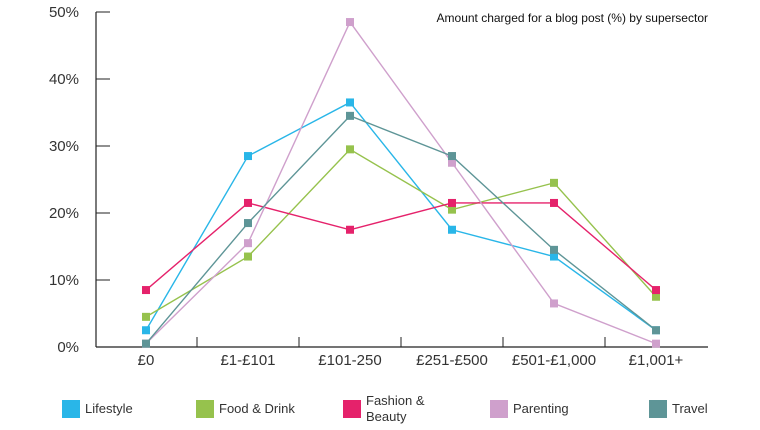 The height and width of the screenshot is (430, 760). I want to click on x-tick-label: £251-£500, so click(452, 360).